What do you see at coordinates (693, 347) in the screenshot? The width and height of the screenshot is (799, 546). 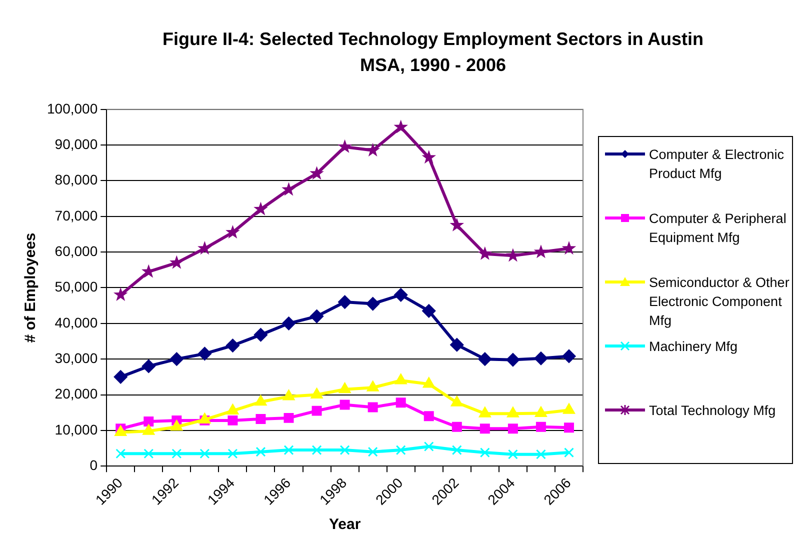 I see `legend-label: Machinery Mfg` at bounding box center [693, 347].